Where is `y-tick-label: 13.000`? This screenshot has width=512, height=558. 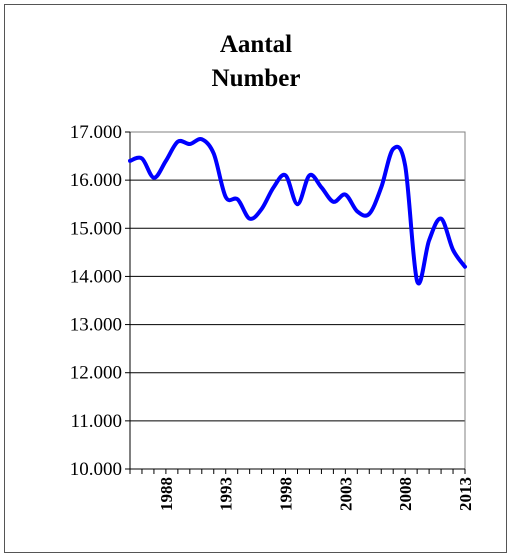
y-tick-label: 13.000 is located at coordinates (96, 325).